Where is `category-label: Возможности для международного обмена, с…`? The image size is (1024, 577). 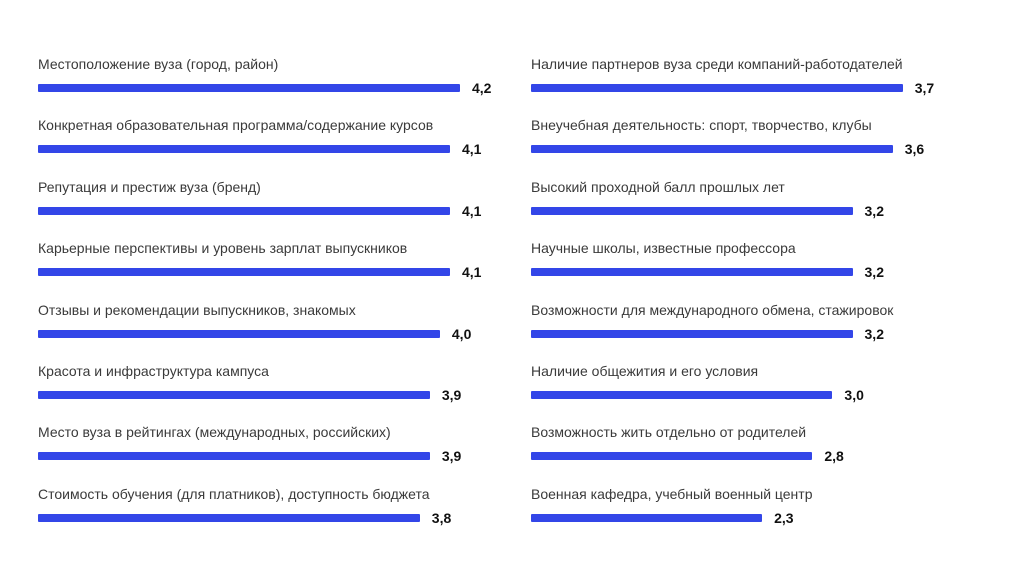
category-label: Возможности для международного обмена, с… is located at coordinates (712, 309).